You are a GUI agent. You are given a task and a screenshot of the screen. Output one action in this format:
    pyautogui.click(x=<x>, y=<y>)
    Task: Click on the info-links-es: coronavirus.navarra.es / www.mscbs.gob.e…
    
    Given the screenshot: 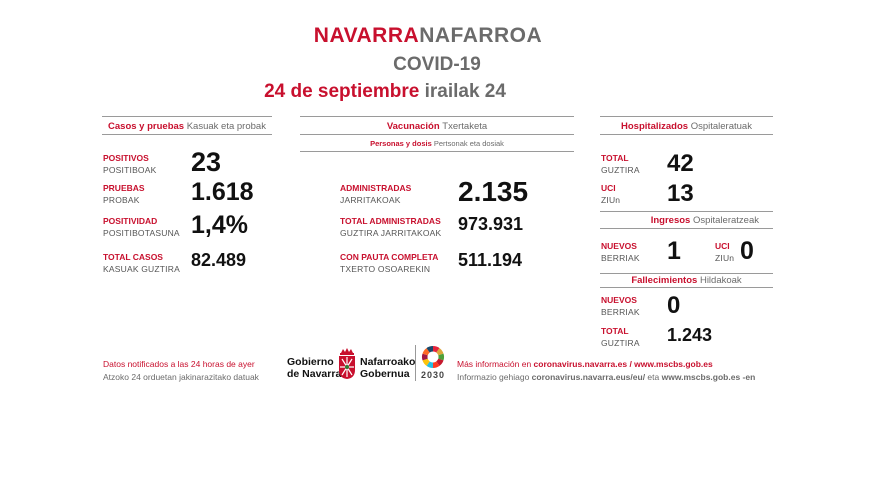 What is the action you would take?
    pyautogui.click(x=623, y=364)
    